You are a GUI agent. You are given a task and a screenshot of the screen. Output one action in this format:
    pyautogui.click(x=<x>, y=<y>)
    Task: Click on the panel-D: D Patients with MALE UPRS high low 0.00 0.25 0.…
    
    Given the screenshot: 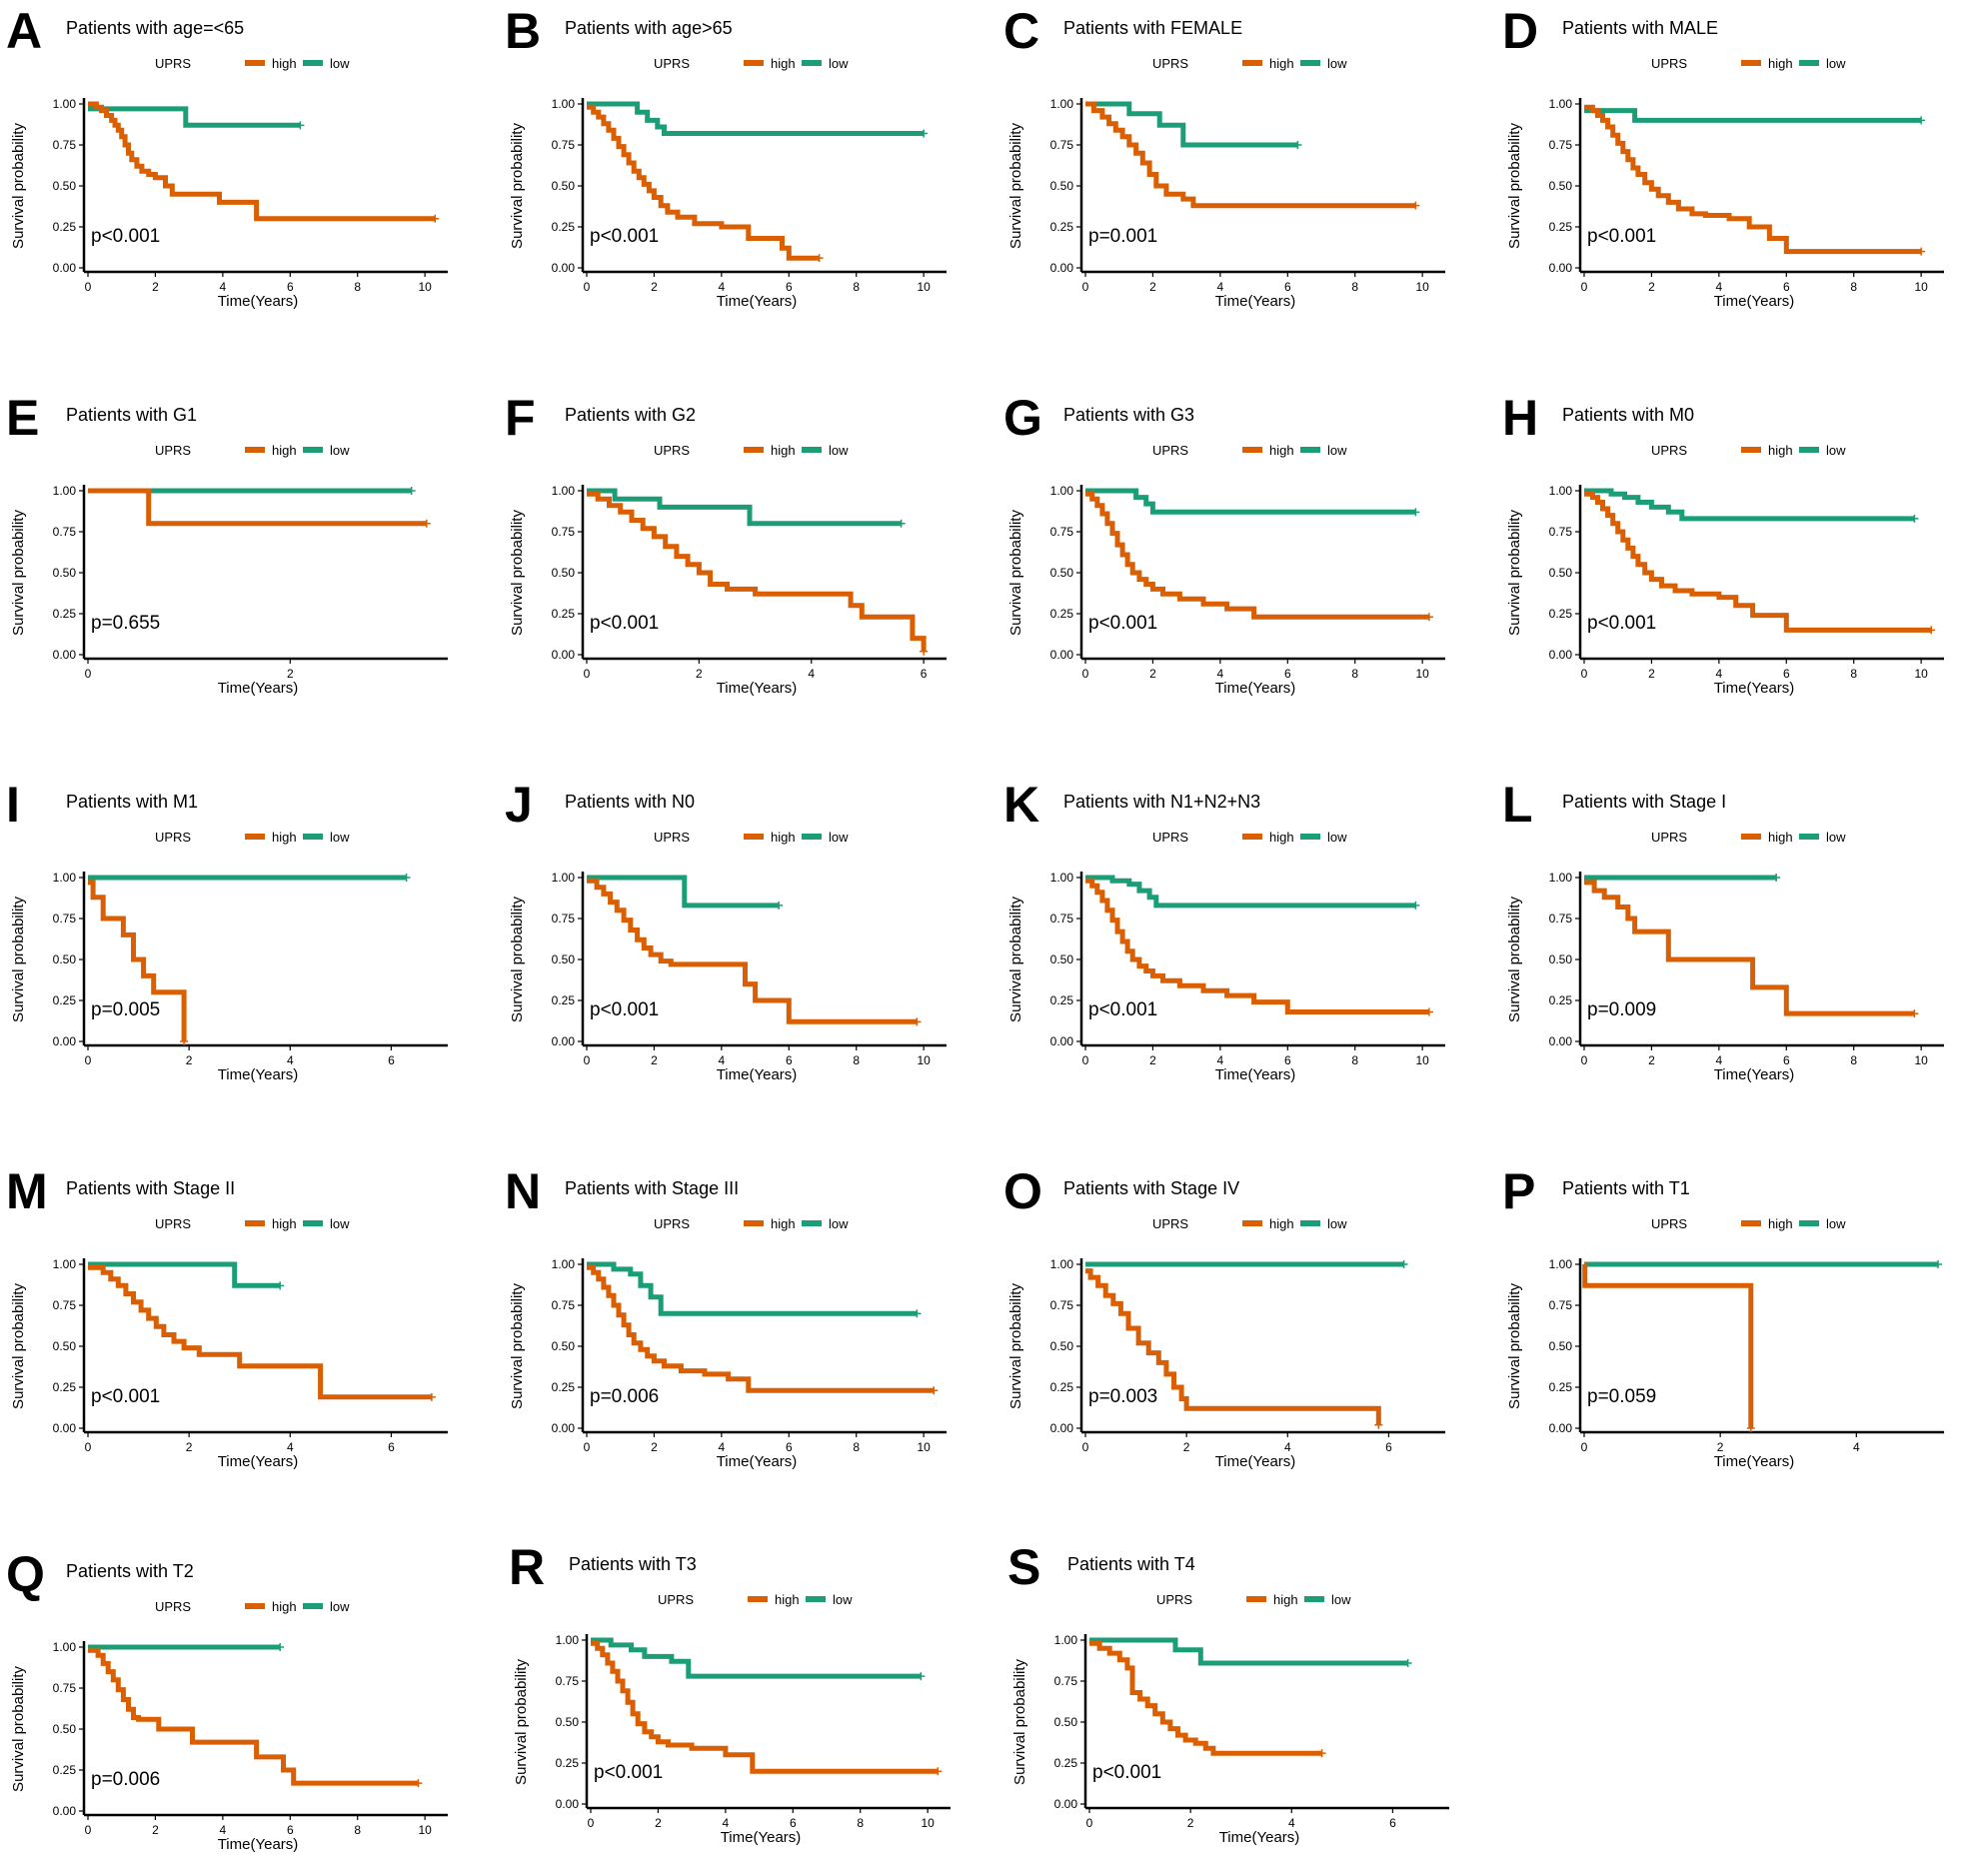 What is the action you would take?
    pyautogui.click(x=1723, y=156)
    